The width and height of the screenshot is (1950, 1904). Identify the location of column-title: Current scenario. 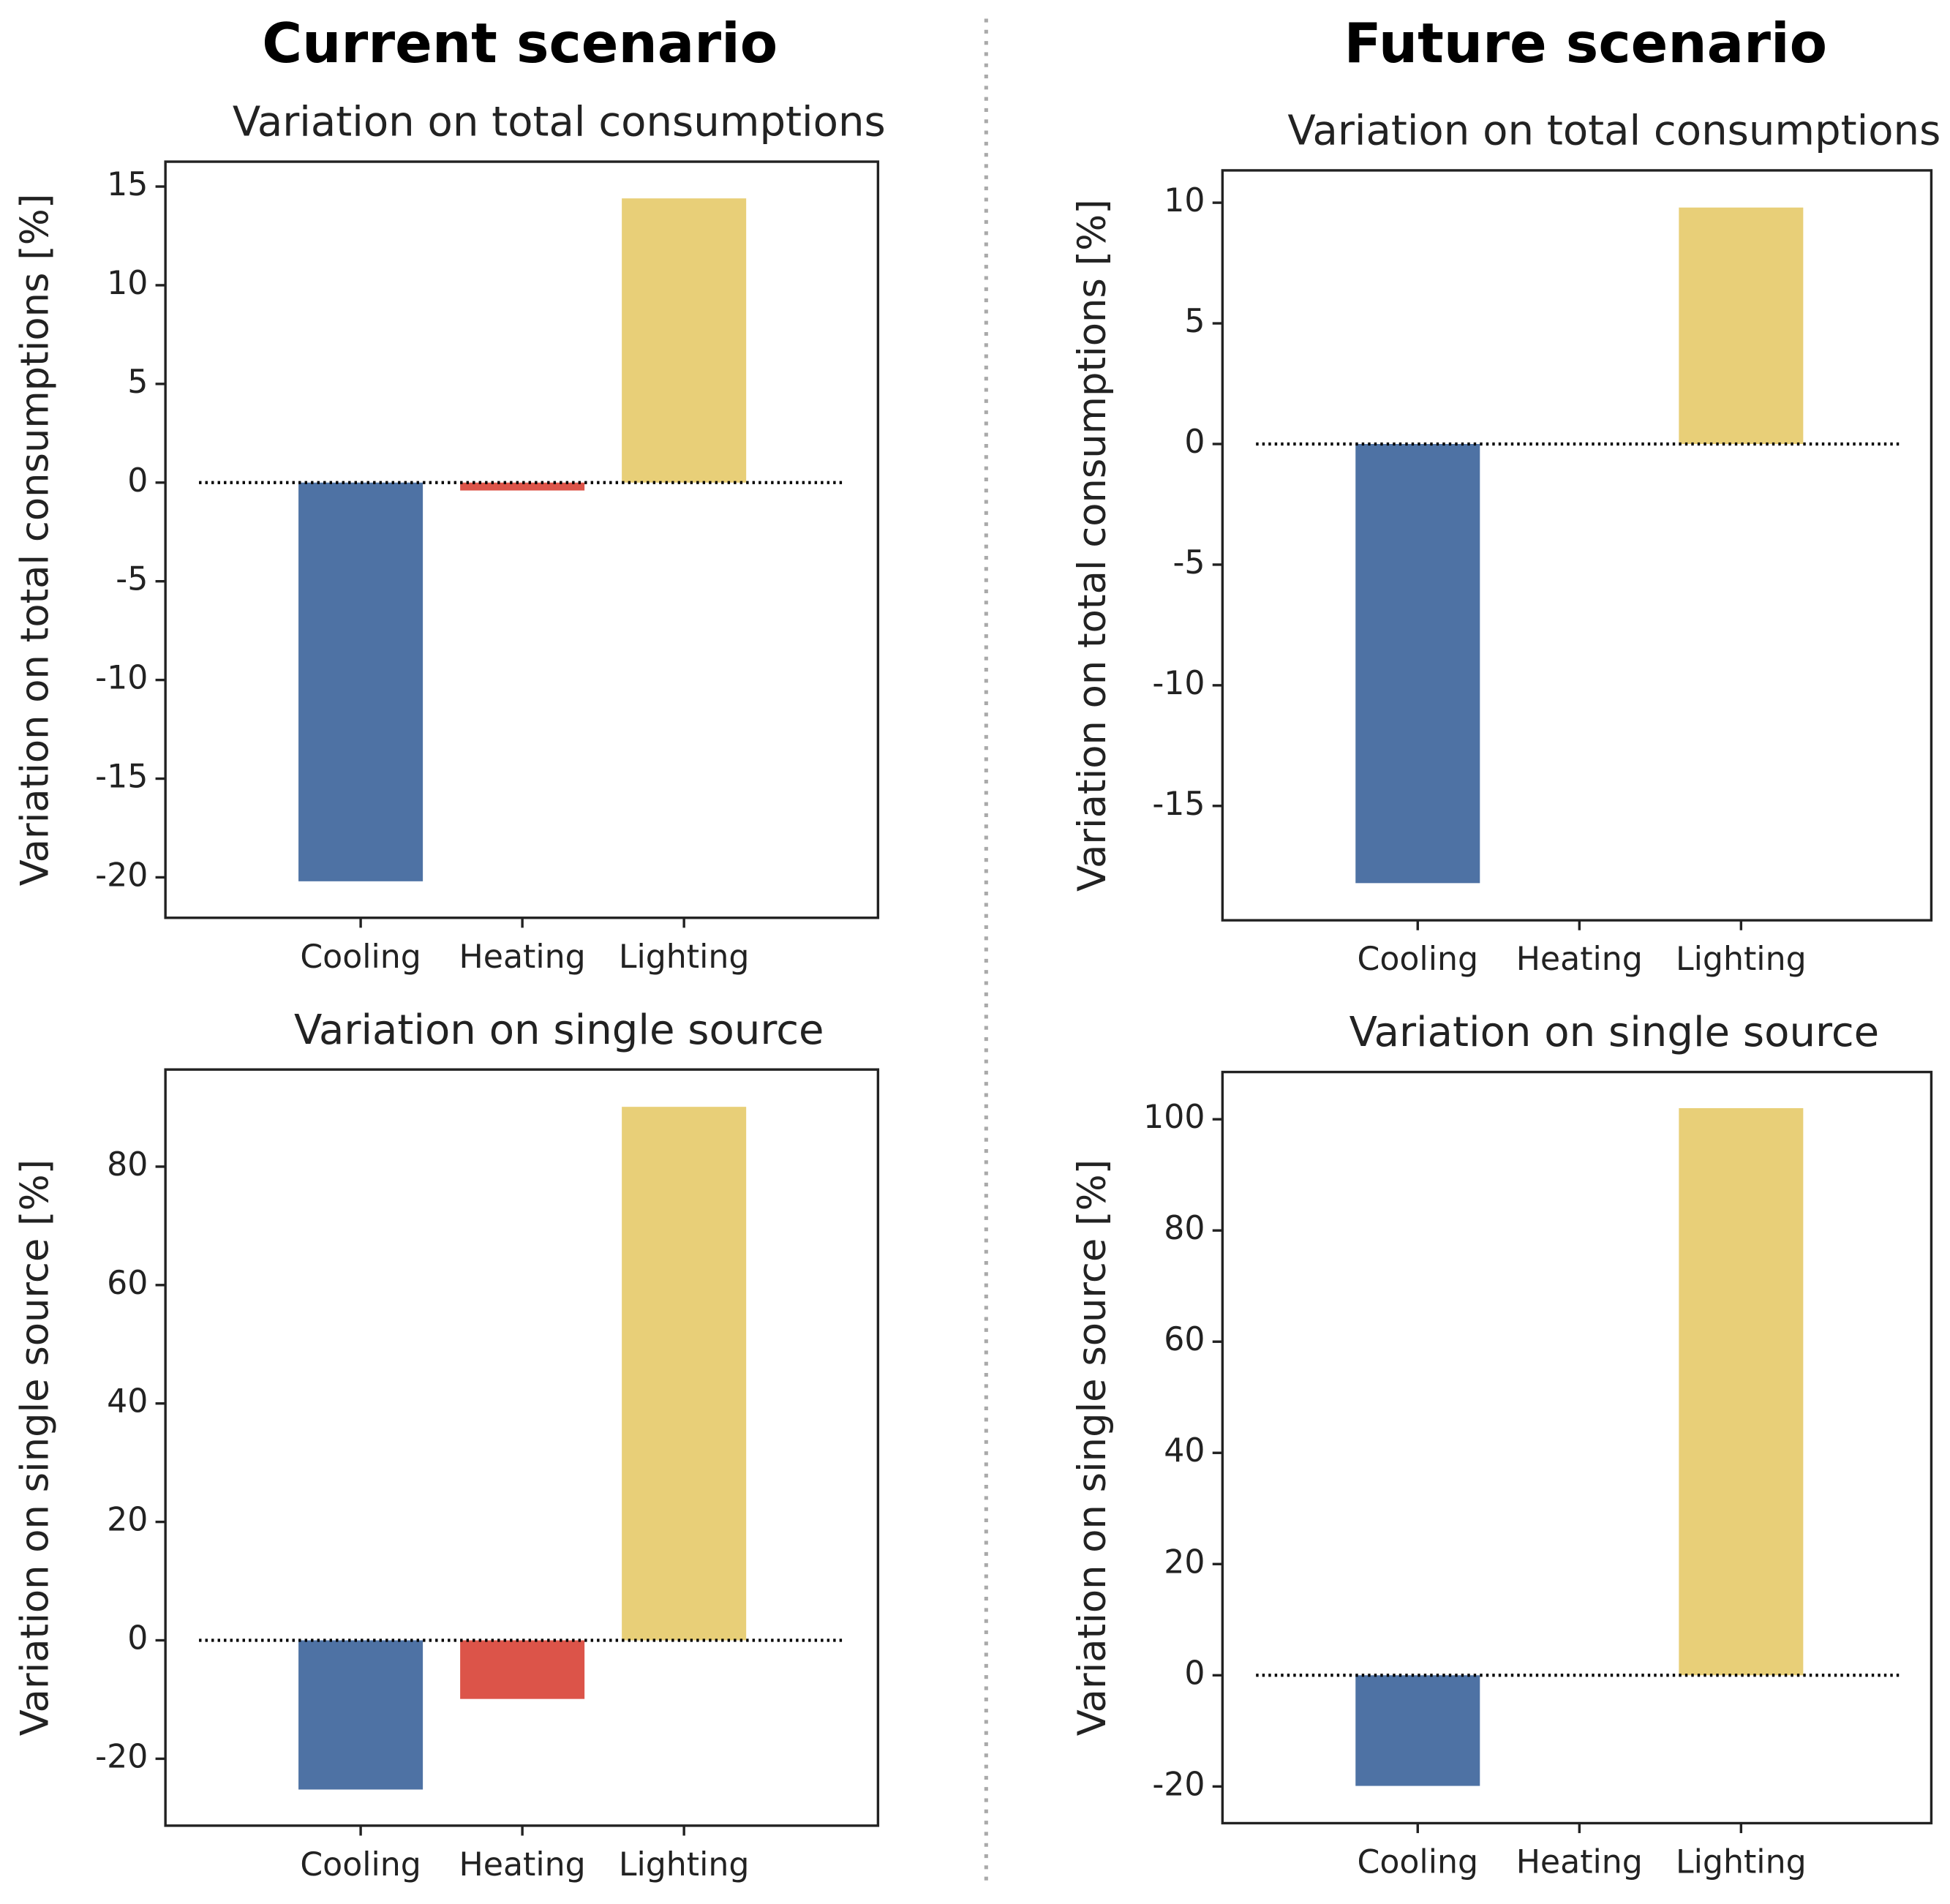
(520, 43).